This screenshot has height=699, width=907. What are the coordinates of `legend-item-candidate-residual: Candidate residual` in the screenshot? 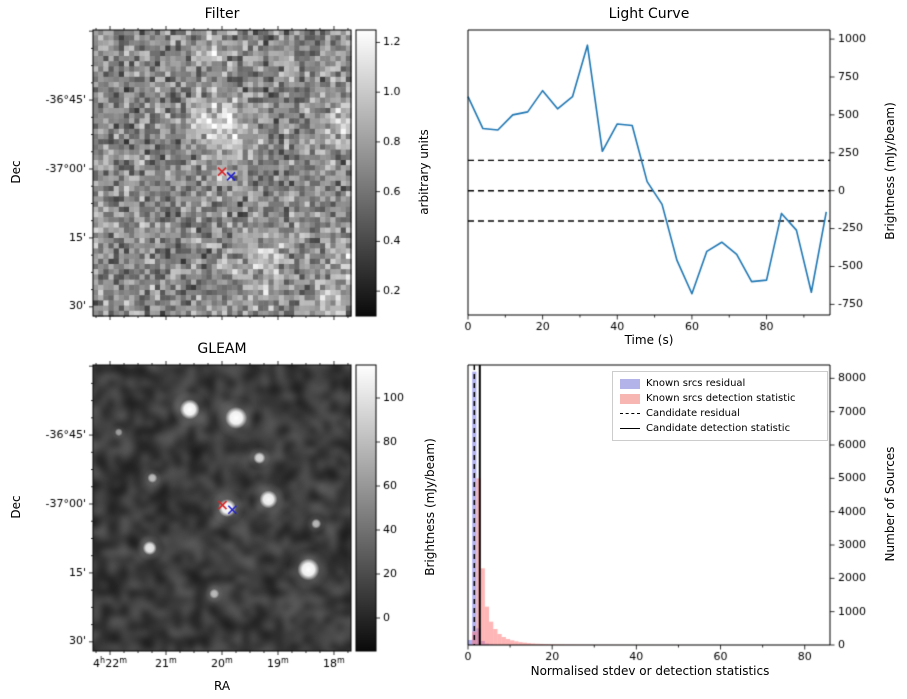 It's located at (720, 413).